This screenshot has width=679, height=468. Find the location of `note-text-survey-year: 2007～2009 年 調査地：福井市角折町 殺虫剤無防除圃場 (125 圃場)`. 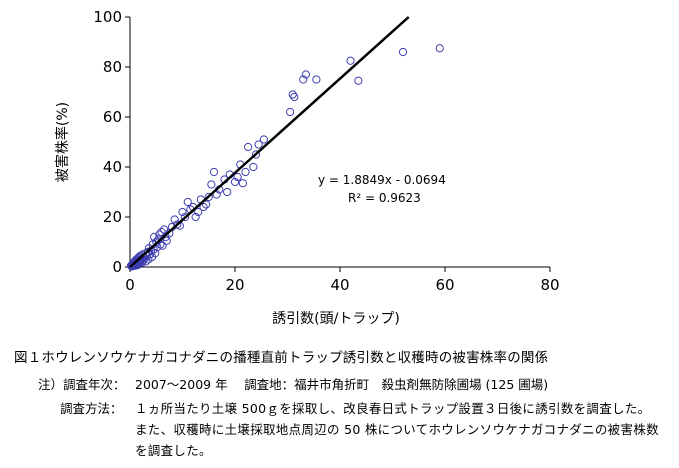

note-text-survey-year: 2007～2009 年 調査地：福井市角折町 殺虫剤無防除圃場 (125 圃場) is located at coordinates (342, 384).